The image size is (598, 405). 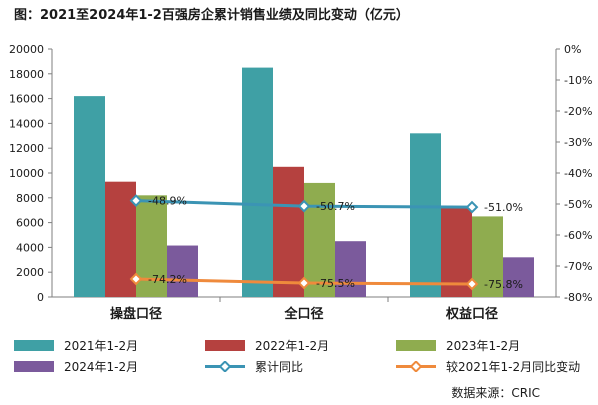 What do you see at coordinates (578, 142) in the screenshot?
I see `right-y-tick-label: -30%` at bounding box center [578, 142].